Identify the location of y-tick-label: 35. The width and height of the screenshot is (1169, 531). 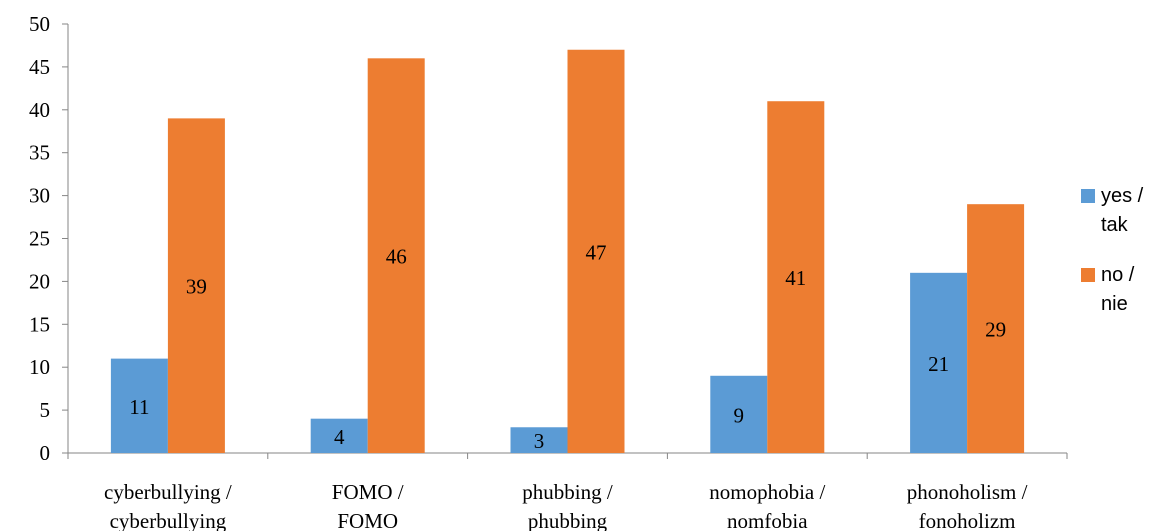
(39, 153).